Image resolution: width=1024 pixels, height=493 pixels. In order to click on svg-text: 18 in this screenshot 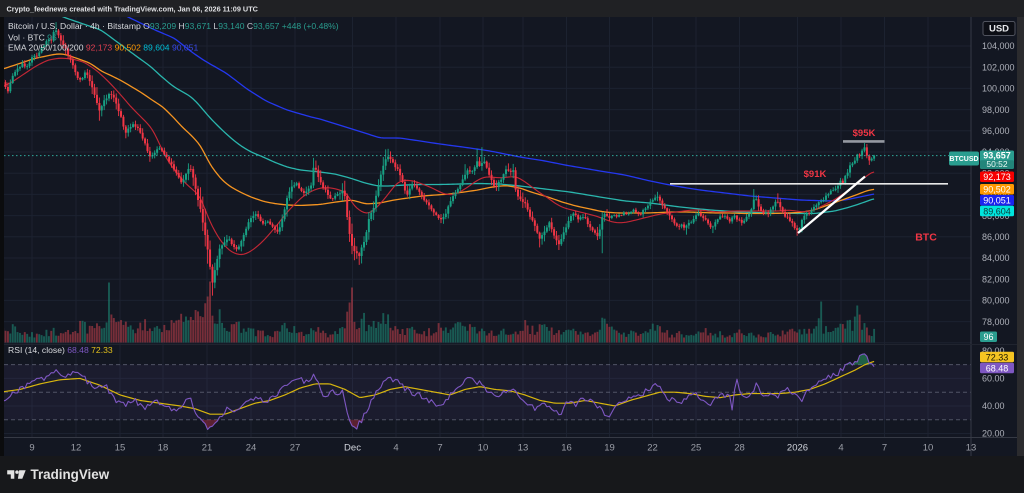, I will do `click(163, 447)`.